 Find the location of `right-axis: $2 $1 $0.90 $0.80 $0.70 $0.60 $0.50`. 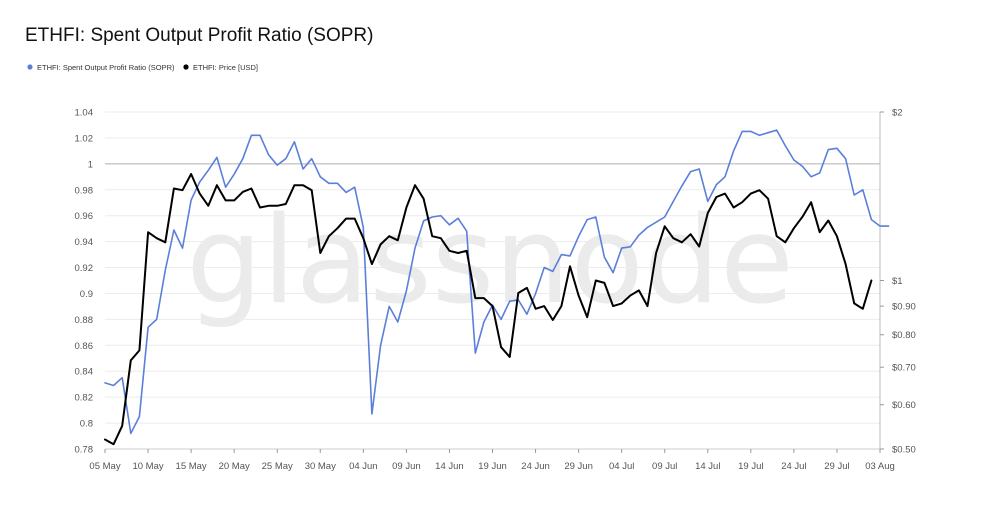

right-axis: $2 $1 $0.90 $0.80 $0.70 $0.60 $0.50 is located at coordinates (898, 282).